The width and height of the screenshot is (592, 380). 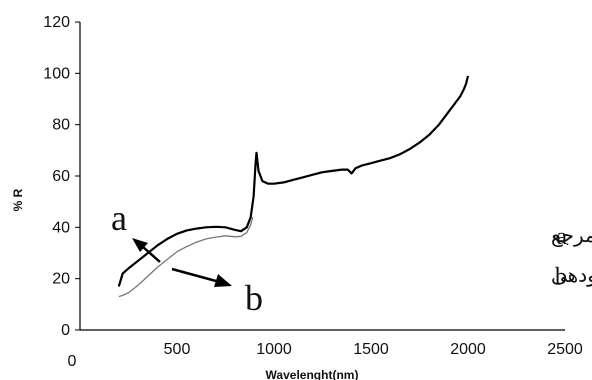 I want to click on y-tick-label: 80, so click(x=61, y=125).